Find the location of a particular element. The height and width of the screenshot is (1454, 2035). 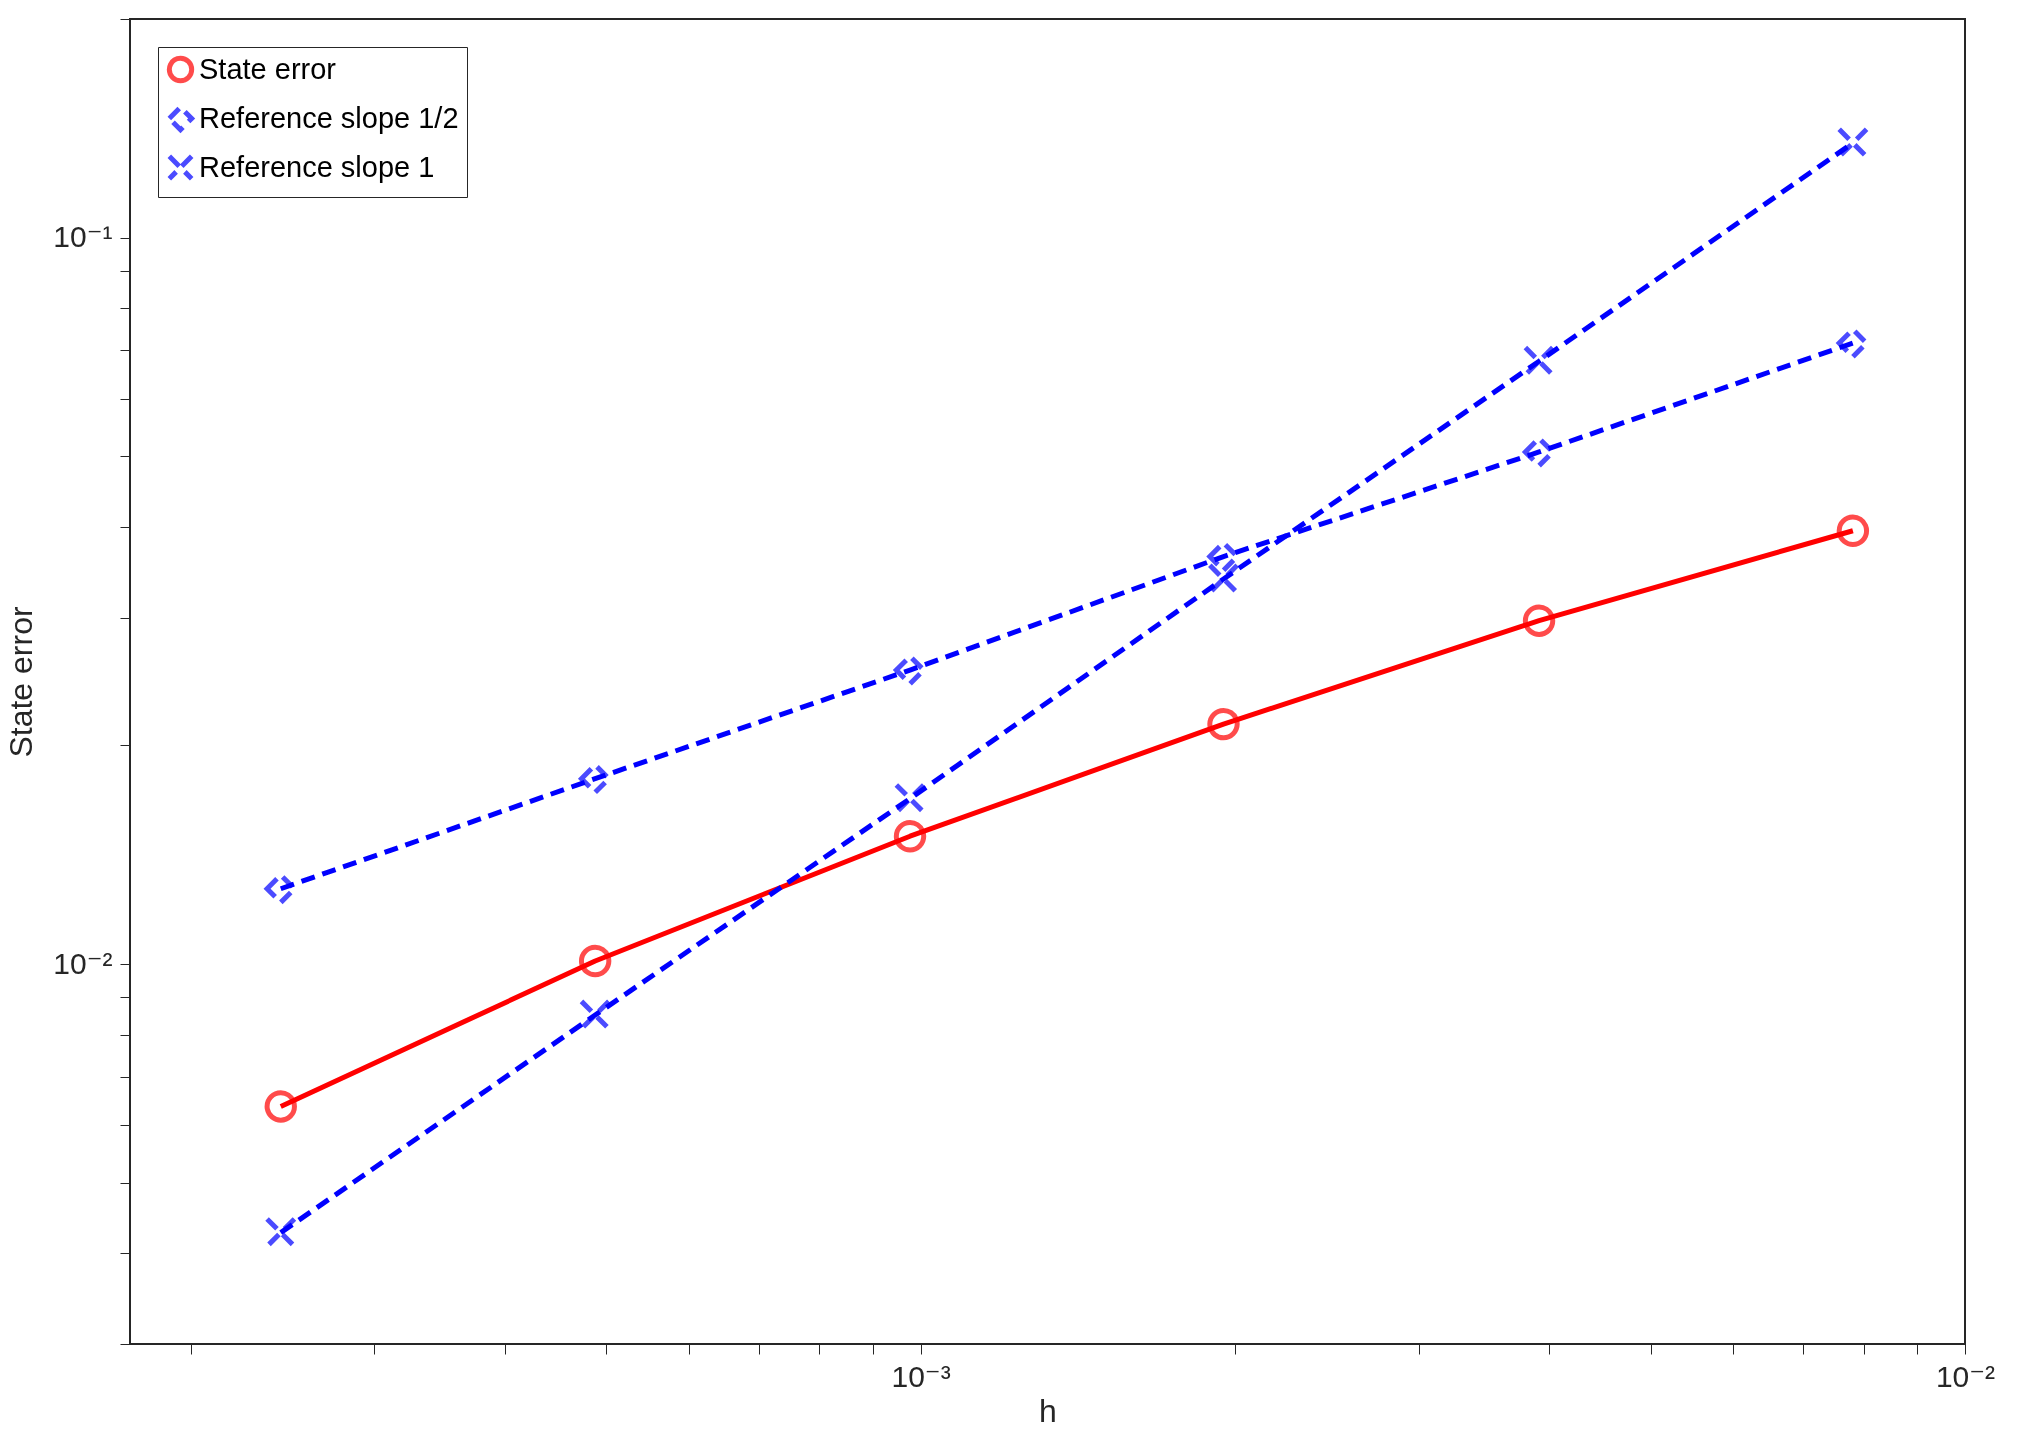

legend-label: Reference slope 1/2 is located at coordinates (329, 117).